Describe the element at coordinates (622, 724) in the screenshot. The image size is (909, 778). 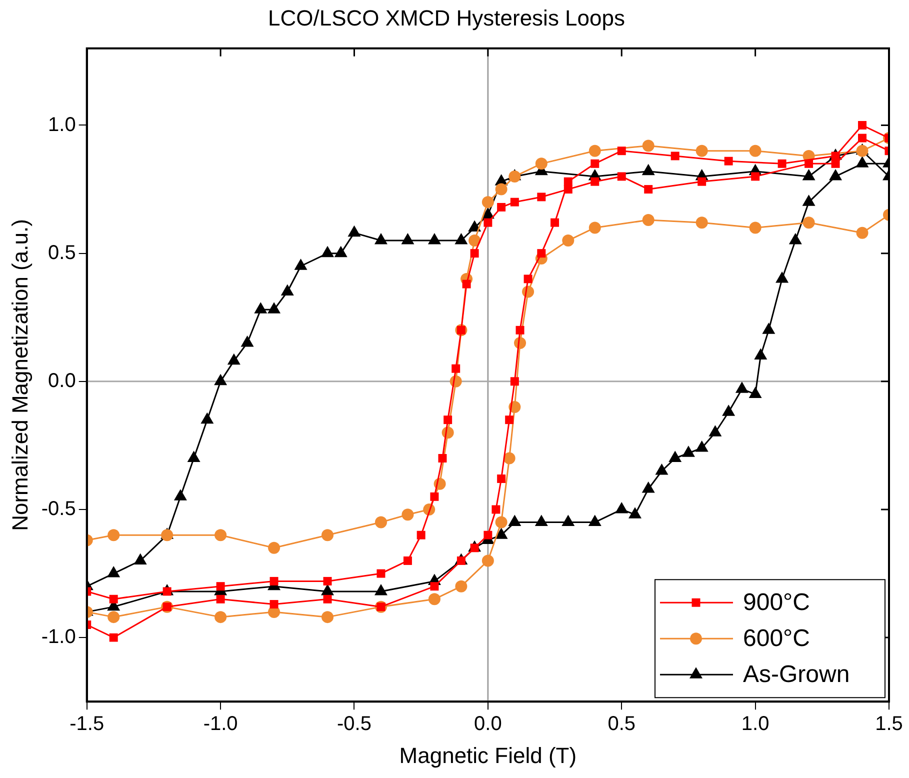
I see `x-tick-label: 0.5` at that location.